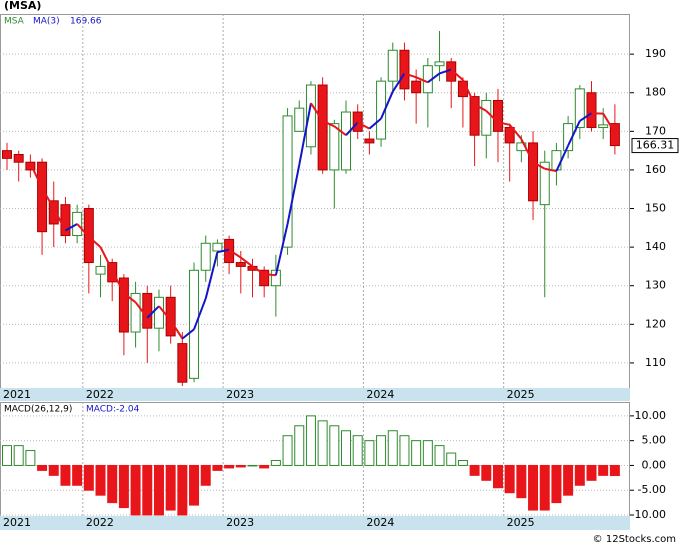 This screenshot has width=680, height=550. I want to click on y-tick-label: 150, so click(655, 208).